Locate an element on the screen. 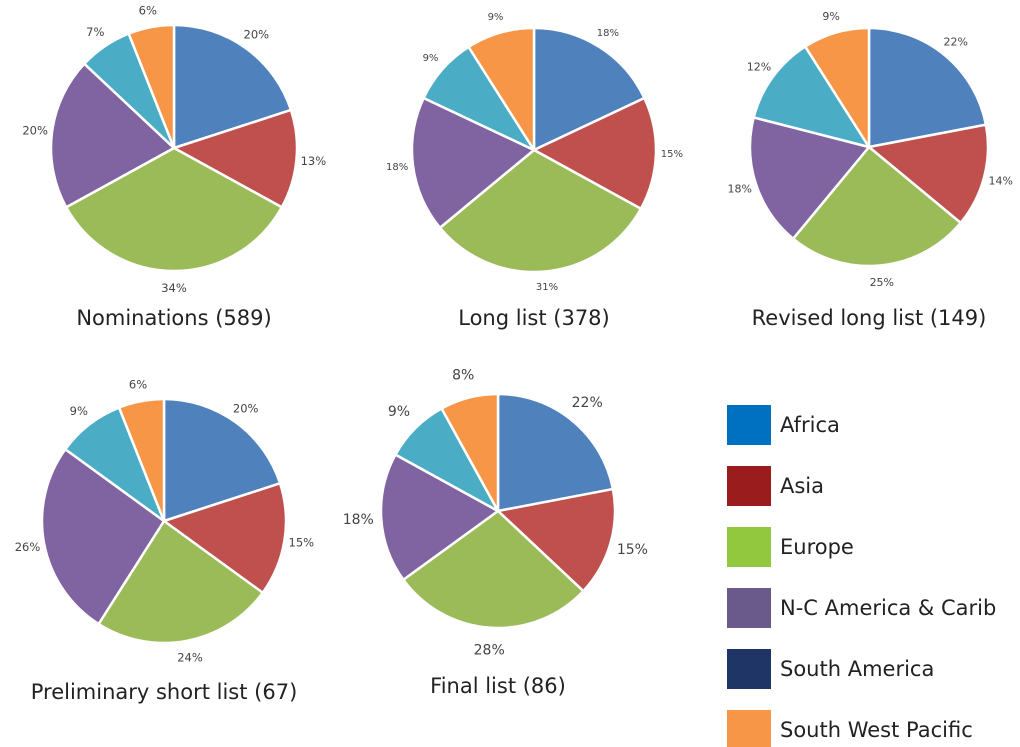 The height and width of the screenshot is (747, 1020). legend-label: Asia is located at coordinates (802, 486).